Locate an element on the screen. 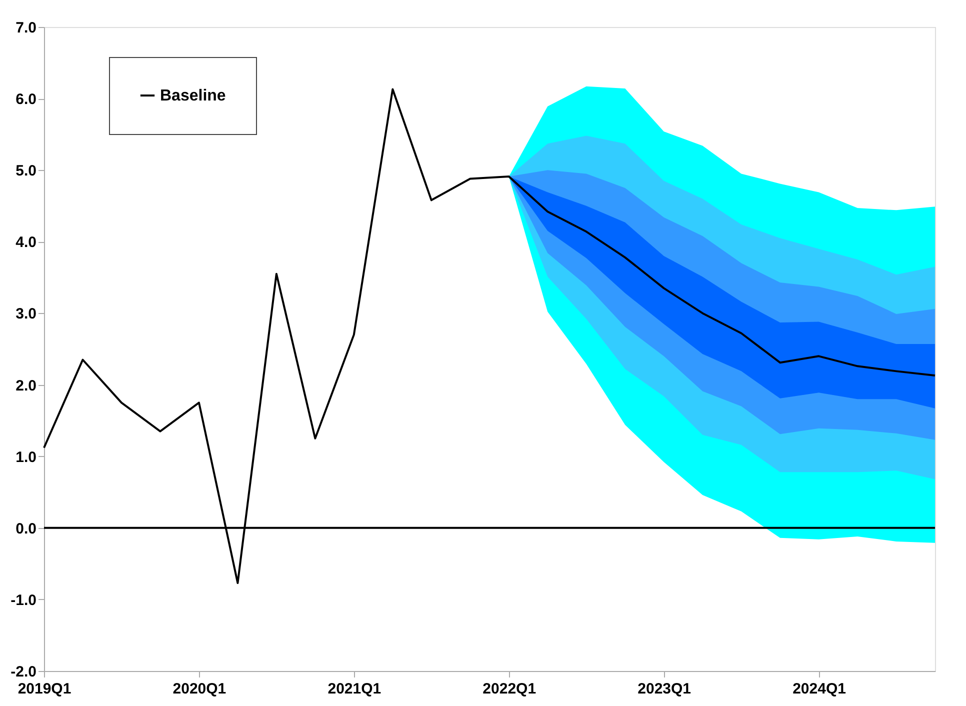 The height and width of the screenshot is (706, 966). y-tick-label: -1.0 is located at coordinates (23, 600).